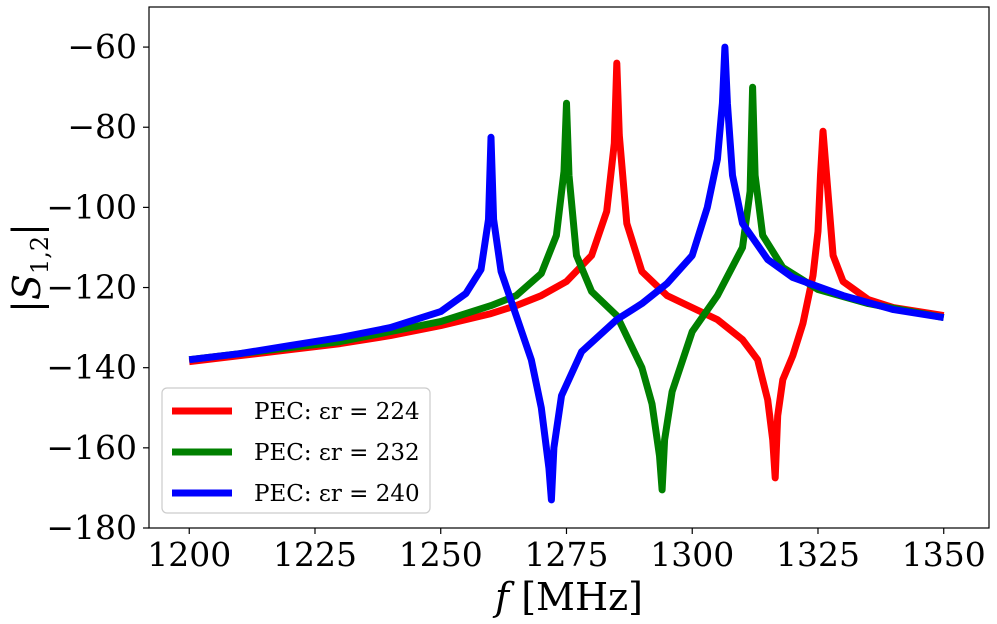 The image size is (997, 624). What do you see at coordinates (91, 206) in the screenshot?
I see `y-tick-label: −100` at bounding box center [91, 206].